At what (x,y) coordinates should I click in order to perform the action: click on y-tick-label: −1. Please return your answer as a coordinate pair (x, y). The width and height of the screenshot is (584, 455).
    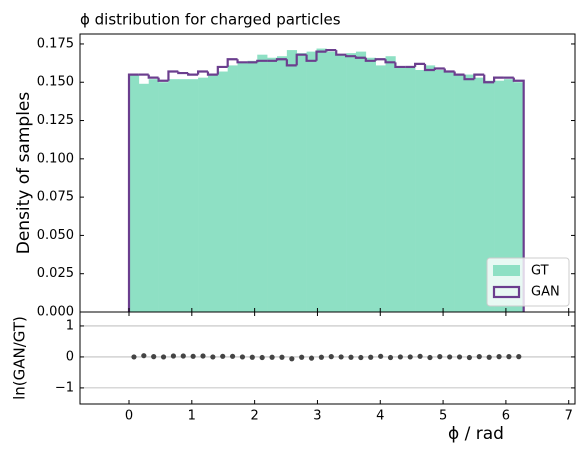
    Looking at the image, I should click on (64, 387).